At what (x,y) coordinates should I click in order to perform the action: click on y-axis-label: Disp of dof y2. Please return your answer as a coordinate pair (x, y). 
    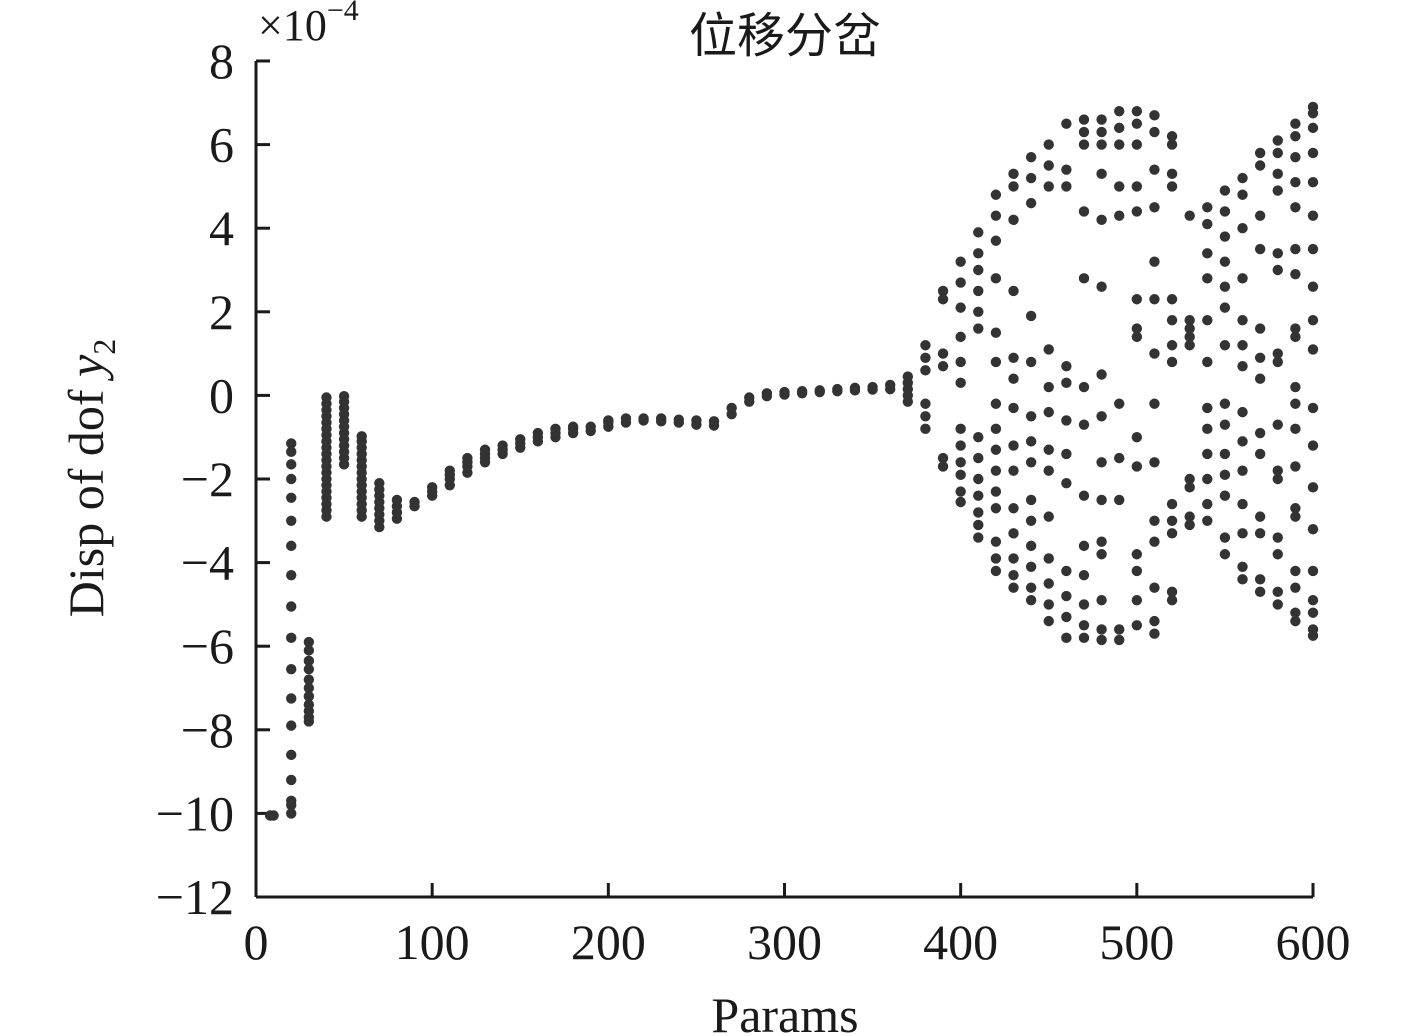
    Looking at the image, I should click on (90, 478).